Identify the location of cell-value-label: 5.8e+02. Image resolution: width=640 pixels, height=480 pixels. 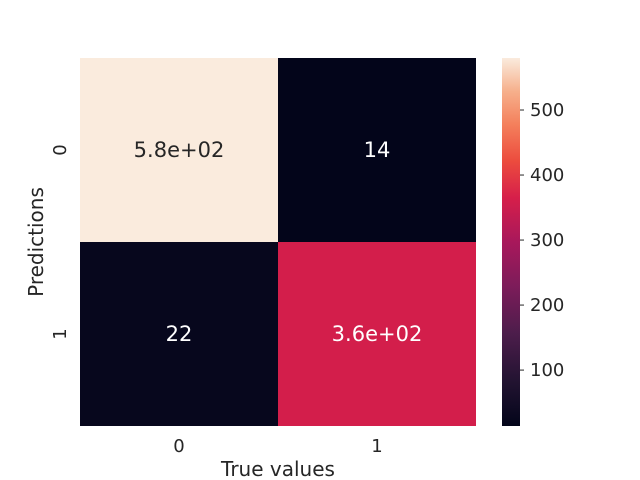
(179, 150).